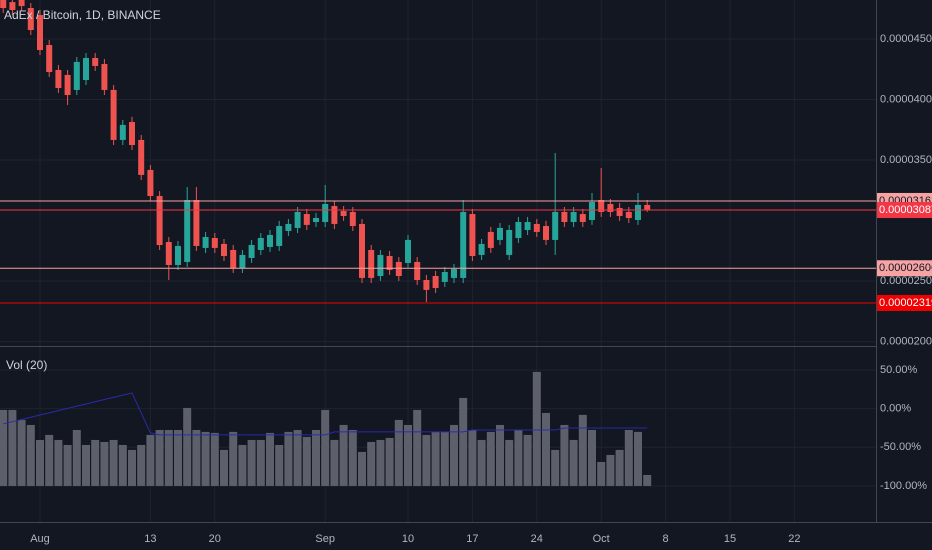 Image resolution: width=932 pixels, height=550 pixels. I want to click on x-tick-label: 15, so click(730, 539).